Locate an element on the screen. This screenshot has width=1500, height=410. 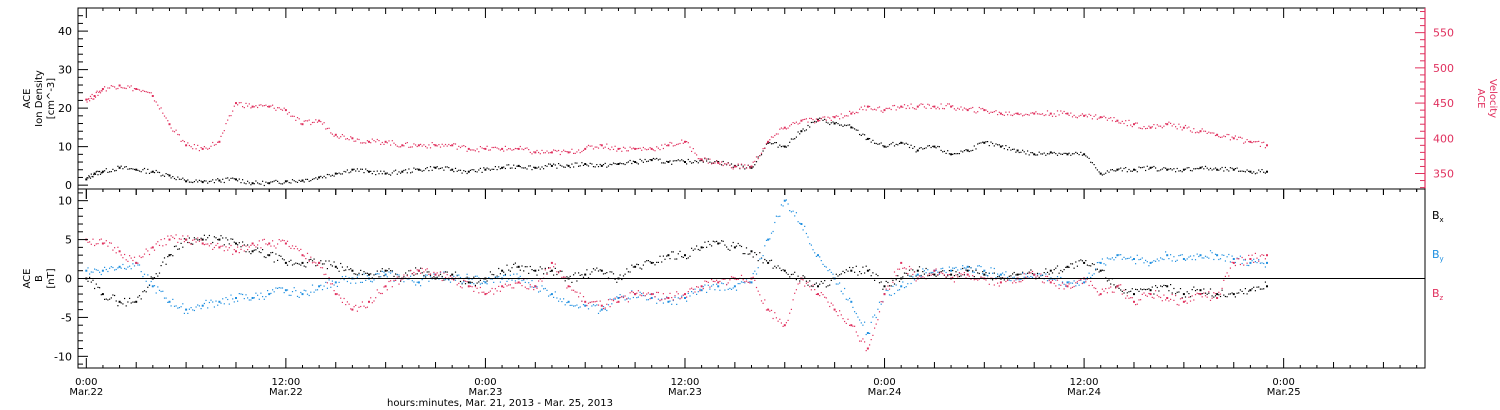
left-tick-label: 30 is located at coordinates (65, 70).